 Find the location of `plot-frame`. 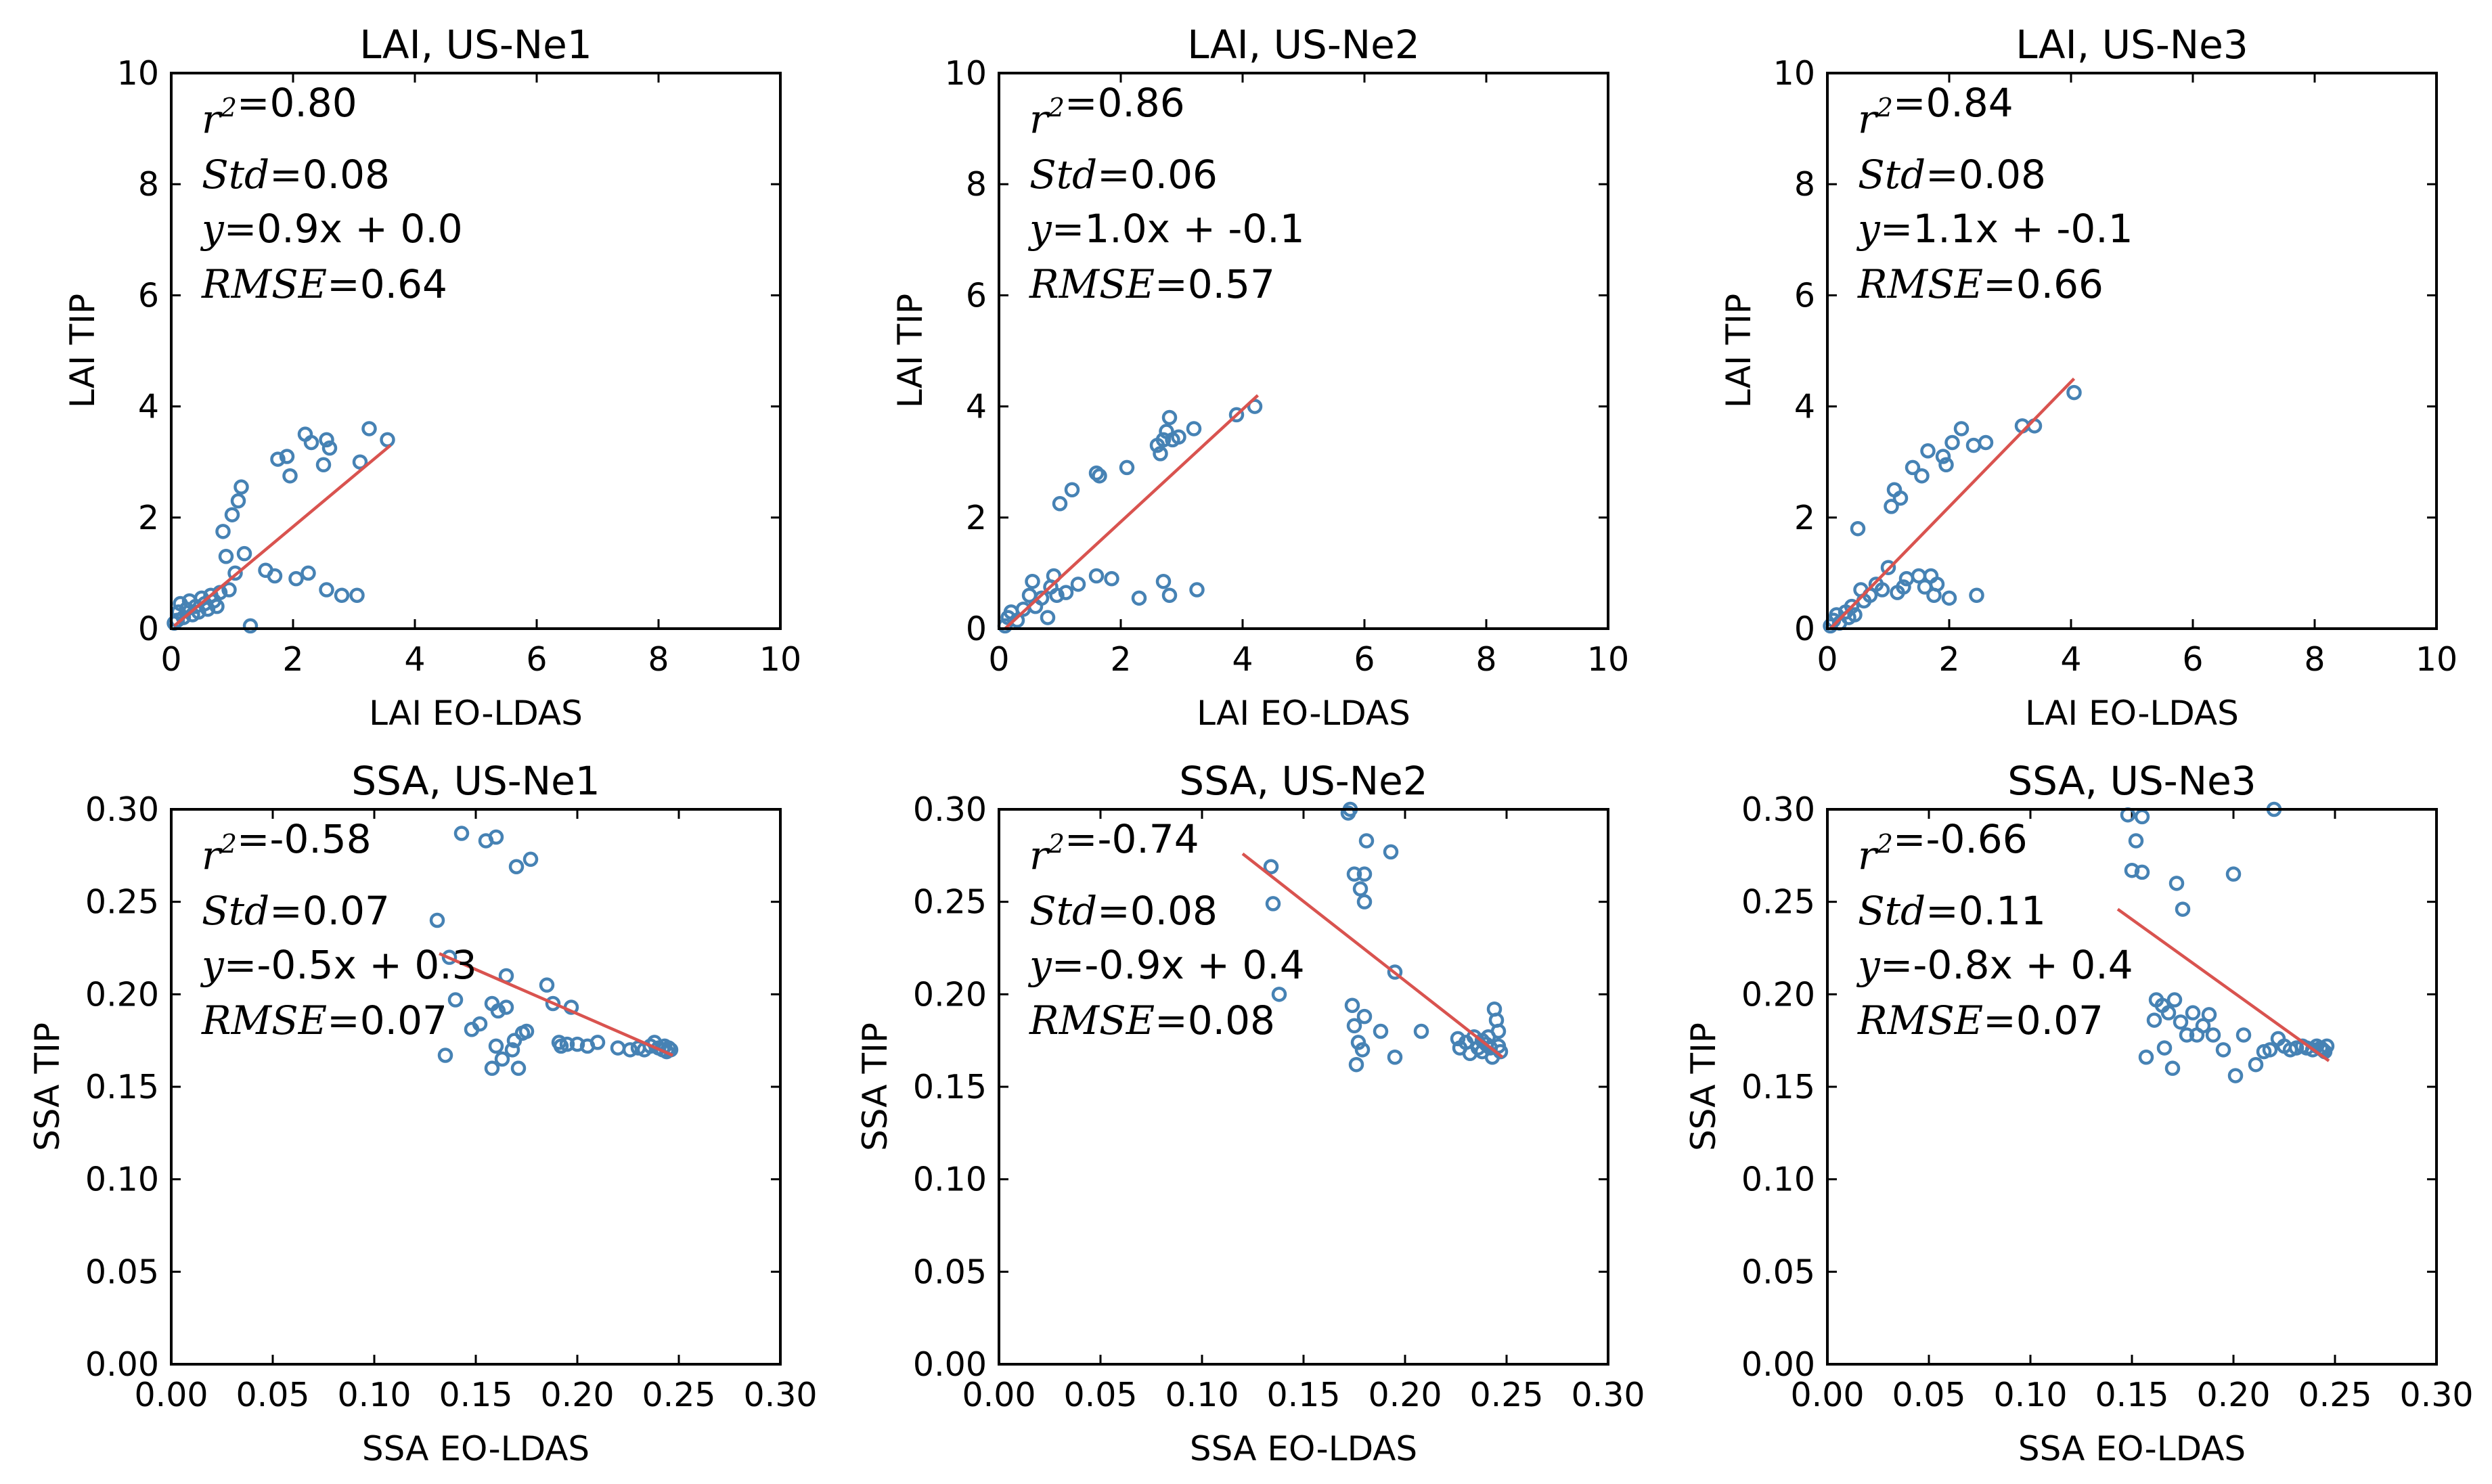

plot-frame is located at coordinates (2132, 351).